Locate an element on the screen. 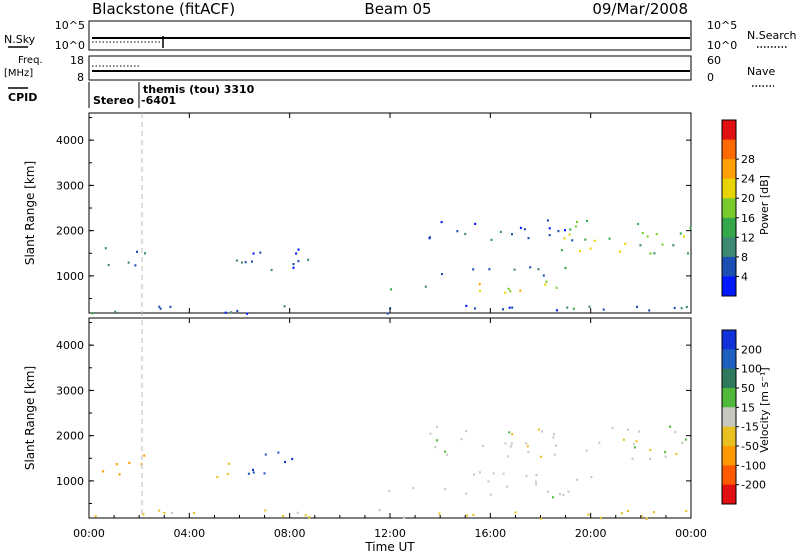 The image size is (800, 554). colorbar-tick-label: -50 is located at coordinates (750, 446).